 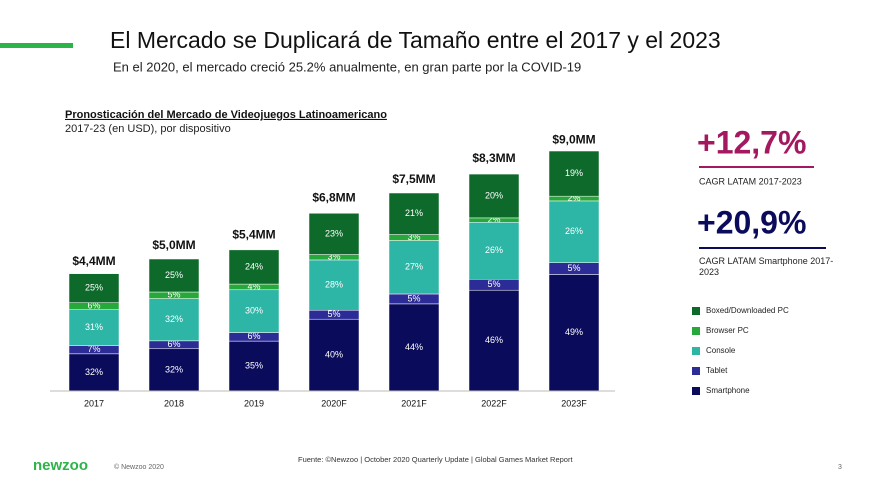 I want to click on kpi-value: +20,9%, so click(x=751, y=222).